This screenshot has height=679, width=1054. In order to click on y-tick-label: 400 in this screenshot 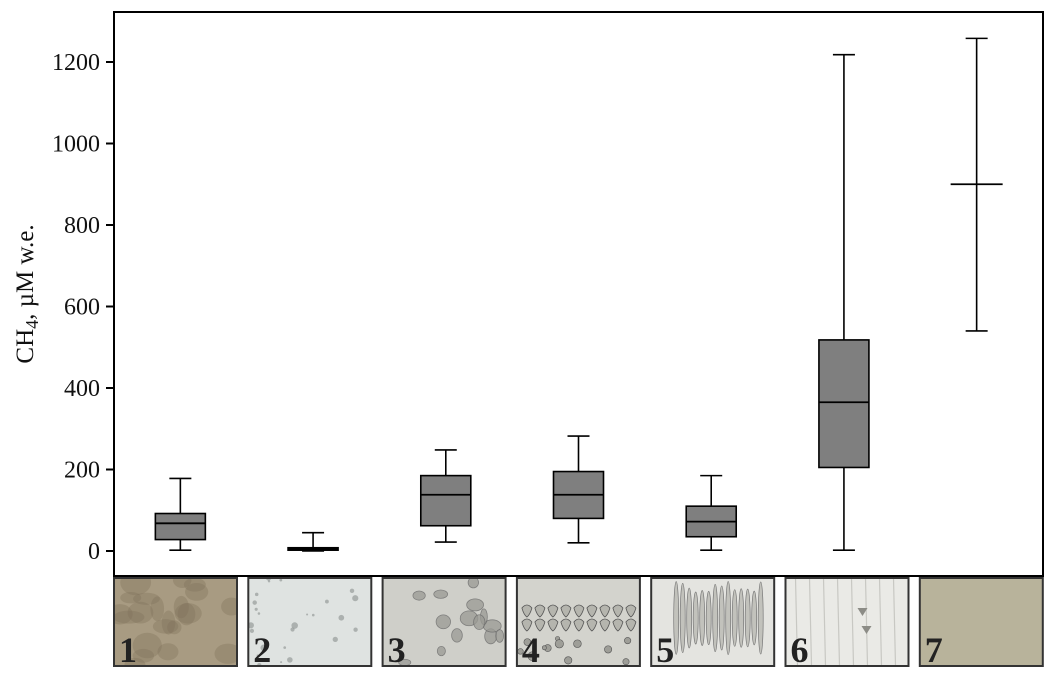, I will do `click(82, 389)`.